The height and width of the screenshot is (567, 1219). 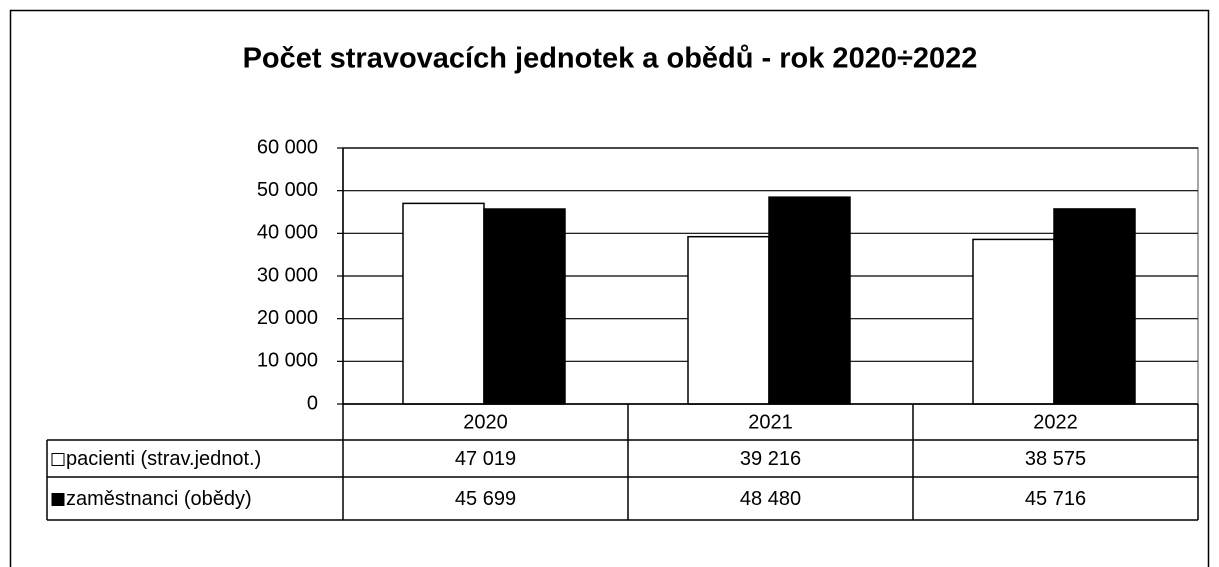 What do you see at coordinates (770, 459) in the screenshot?
I see `table-value: 39 216` at bounding box center [770, 459].